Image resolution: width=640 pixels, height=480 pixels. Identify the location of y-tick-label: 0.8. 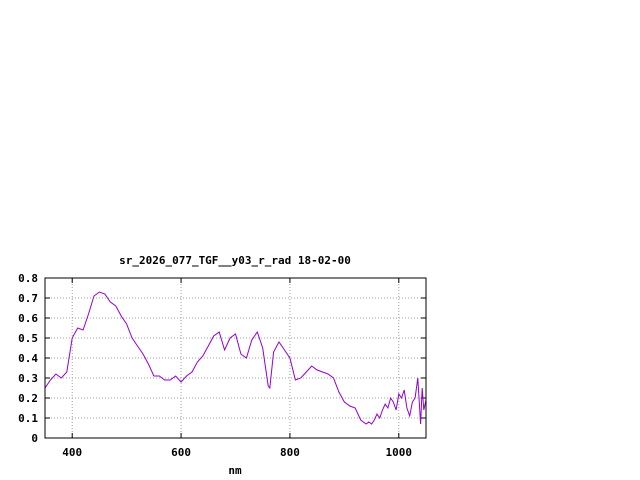
(28, 278).